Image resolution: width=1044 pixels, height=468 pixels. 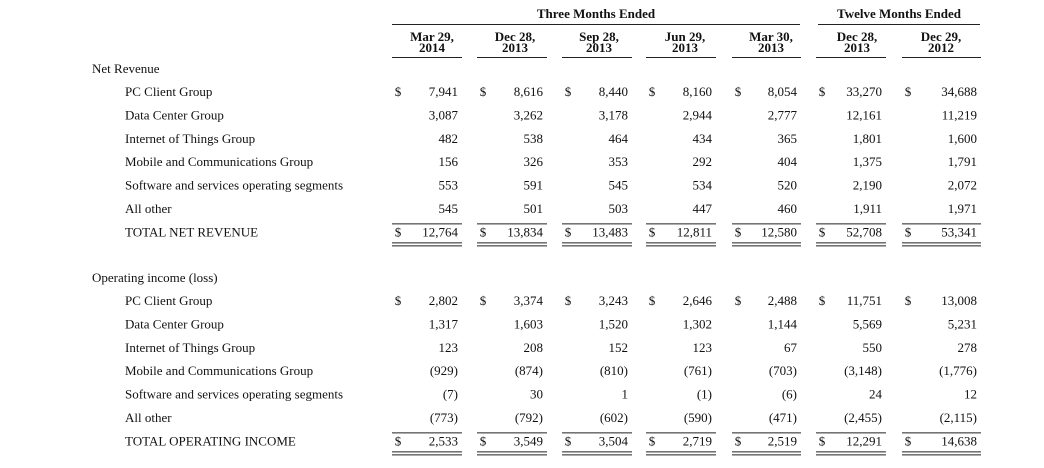 What do you see at coordinates (599, 36) in the screenshot?
I see `column-header: Sep 28,` at bounding box center [599, 36].